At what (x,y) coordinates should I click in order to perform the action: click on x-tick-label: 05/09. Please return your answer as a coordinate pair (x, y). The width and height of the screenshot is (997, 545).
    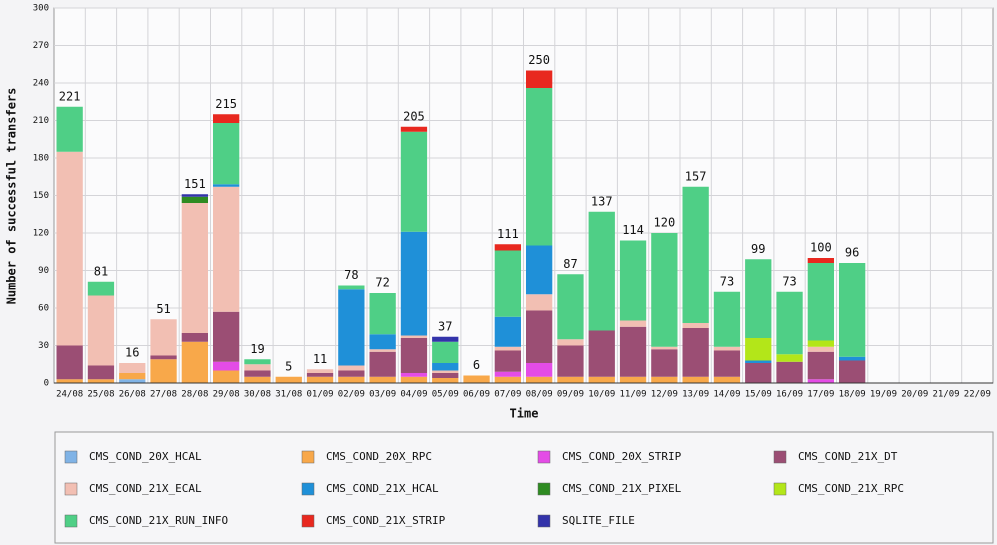
    Looking at the image, I should click on (445, 395).